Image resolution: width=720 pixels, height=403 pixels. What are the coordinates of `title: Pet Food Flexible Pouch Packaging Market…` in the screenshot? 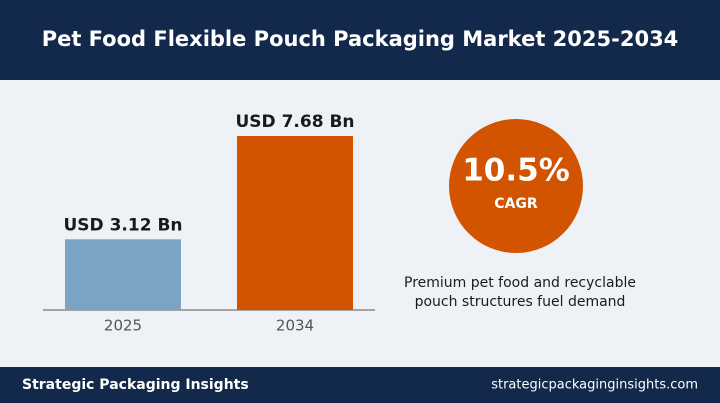 It's located at (360, 39).